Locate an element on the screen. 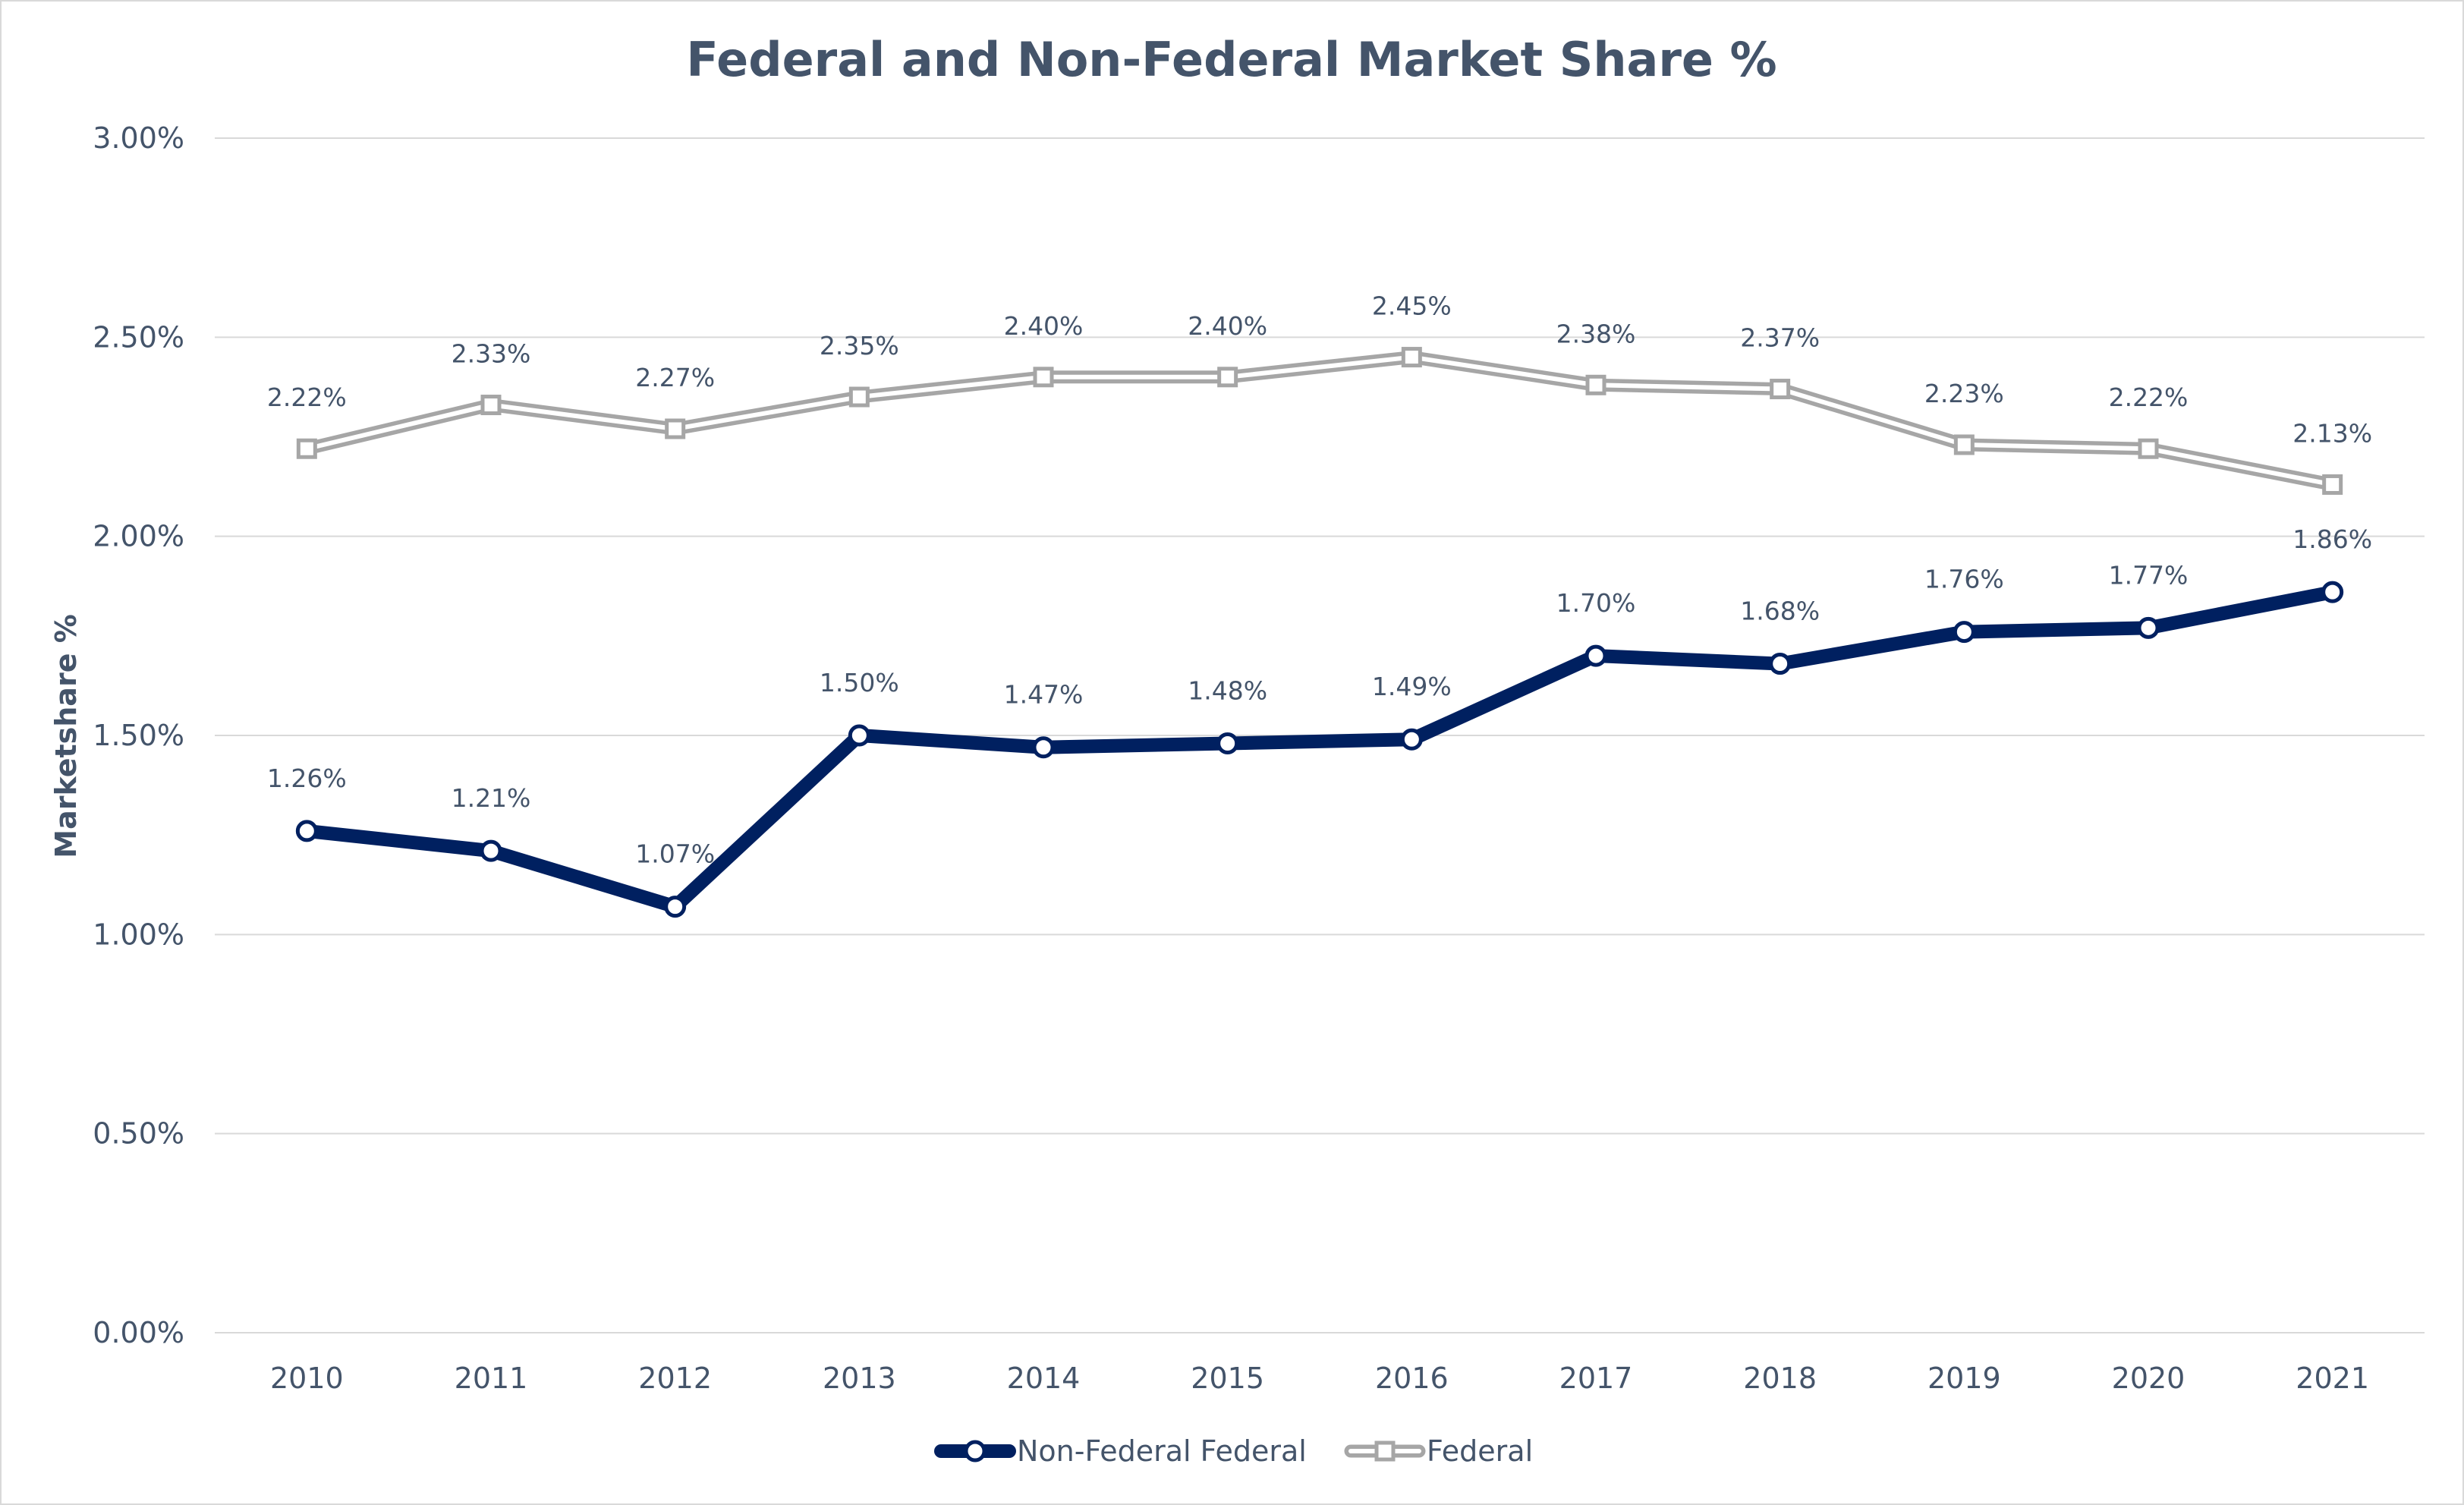 This screenshot has height=1505, width=2464. y-axis-label: Marketshare % is located at coordinates (66, 736).